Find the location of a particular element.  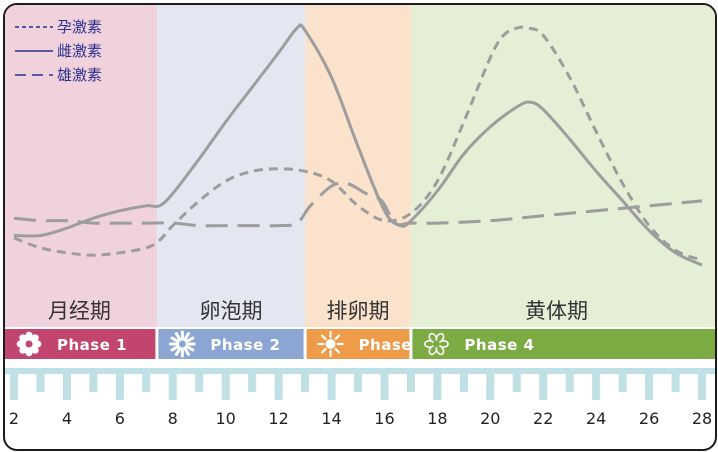

ruler-bar is located at coordinates (360, 371).